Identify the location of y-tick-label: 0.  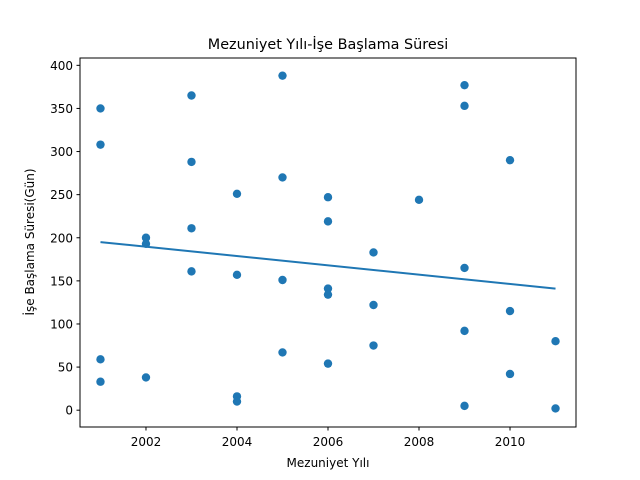
(69, 411).